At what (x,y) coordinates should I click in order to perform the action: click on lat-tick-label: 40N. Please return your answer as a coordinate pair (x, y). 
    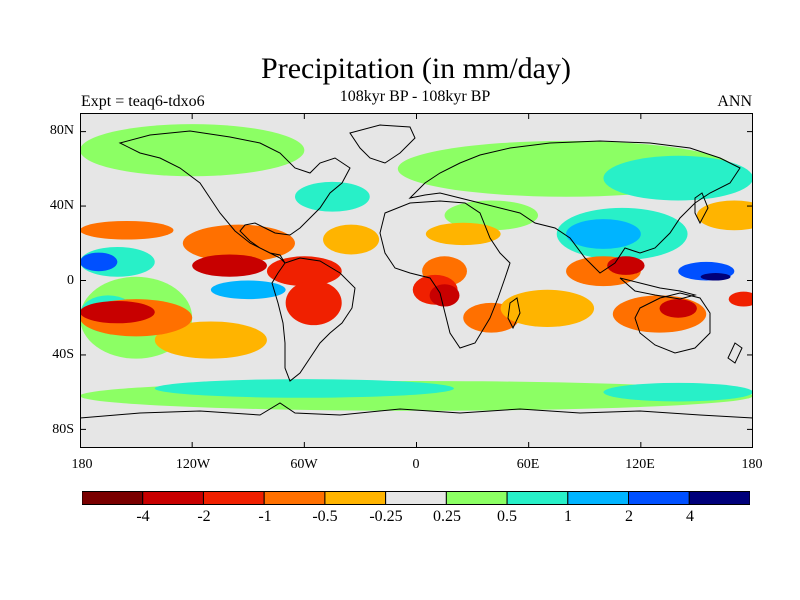
    Looking at the image, I should click on (61, 205).